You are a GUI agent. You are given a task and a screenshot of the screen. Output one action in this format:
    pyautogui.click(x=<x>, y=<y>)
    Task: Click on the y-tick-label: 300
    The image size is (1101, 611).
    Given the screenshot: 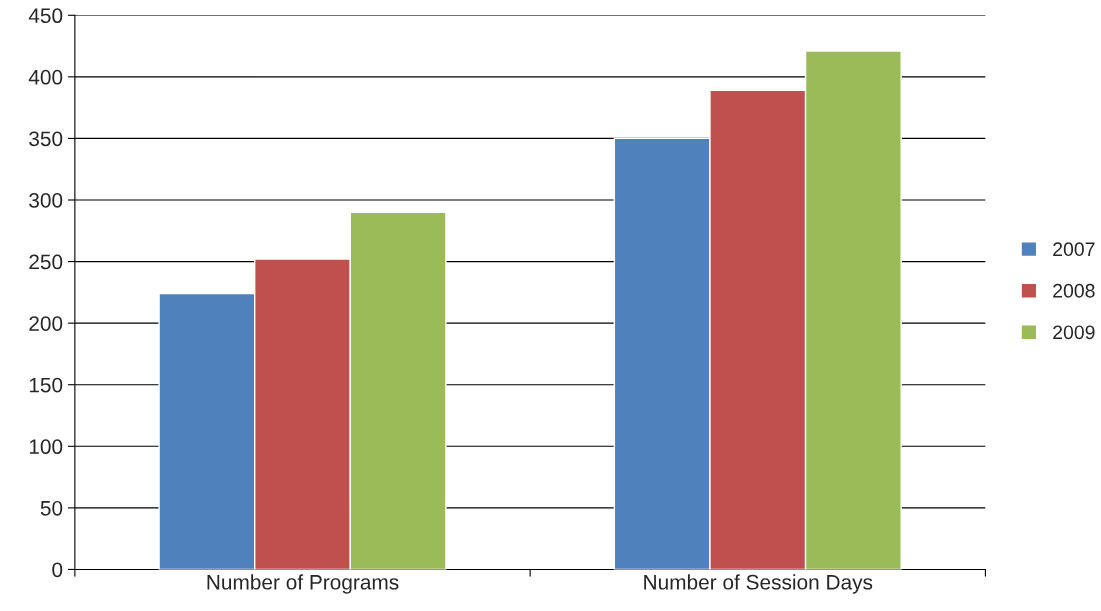 What is the action you would take?
    pyautogui.click(x=46, y=200)
    